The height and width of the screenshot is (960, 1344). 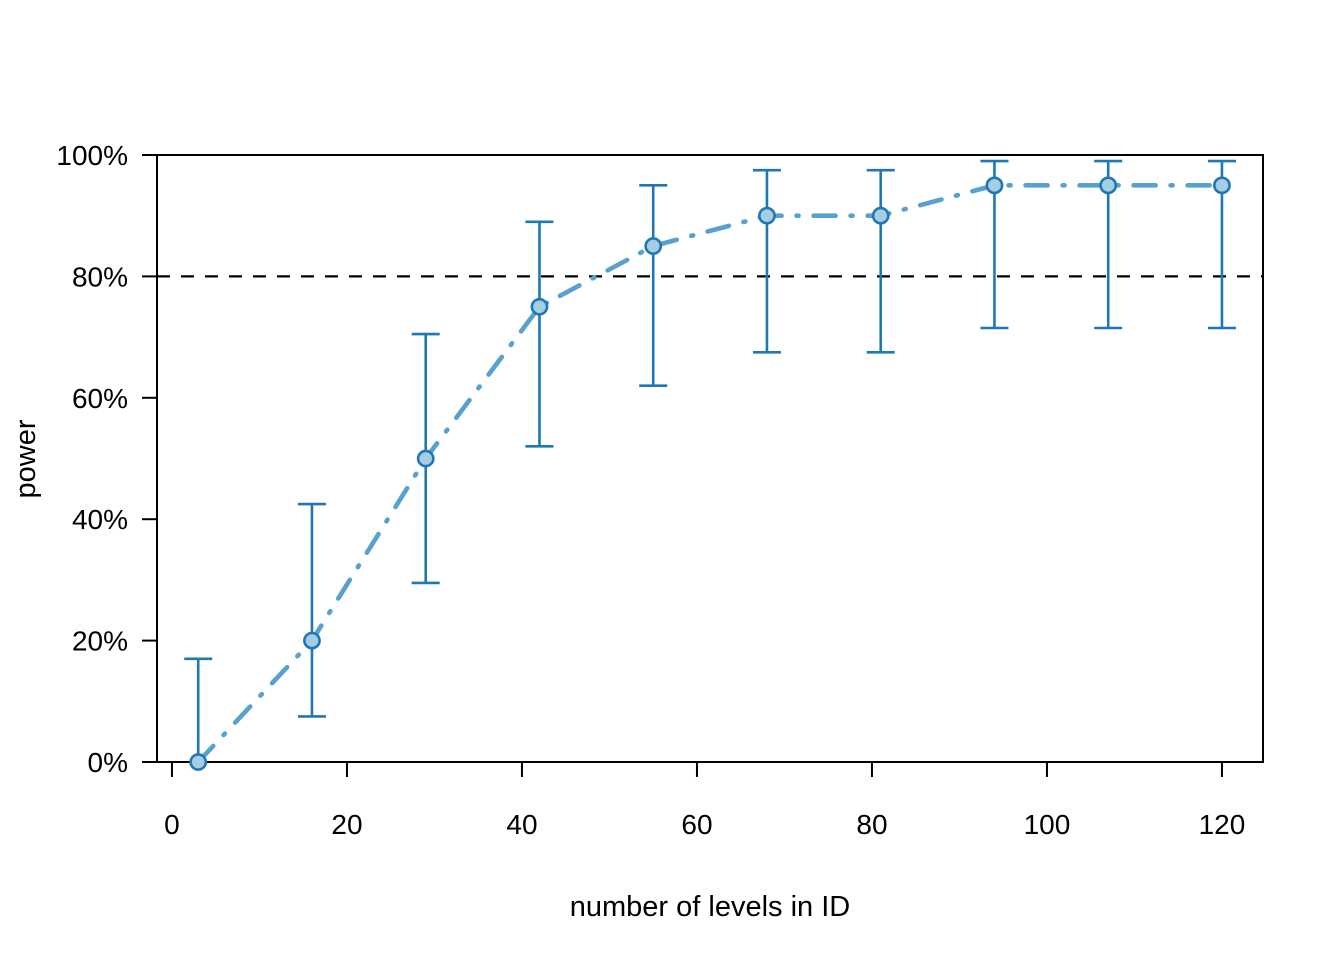 I want to click on x-tick-label: 0, so click(x=172, y=824).